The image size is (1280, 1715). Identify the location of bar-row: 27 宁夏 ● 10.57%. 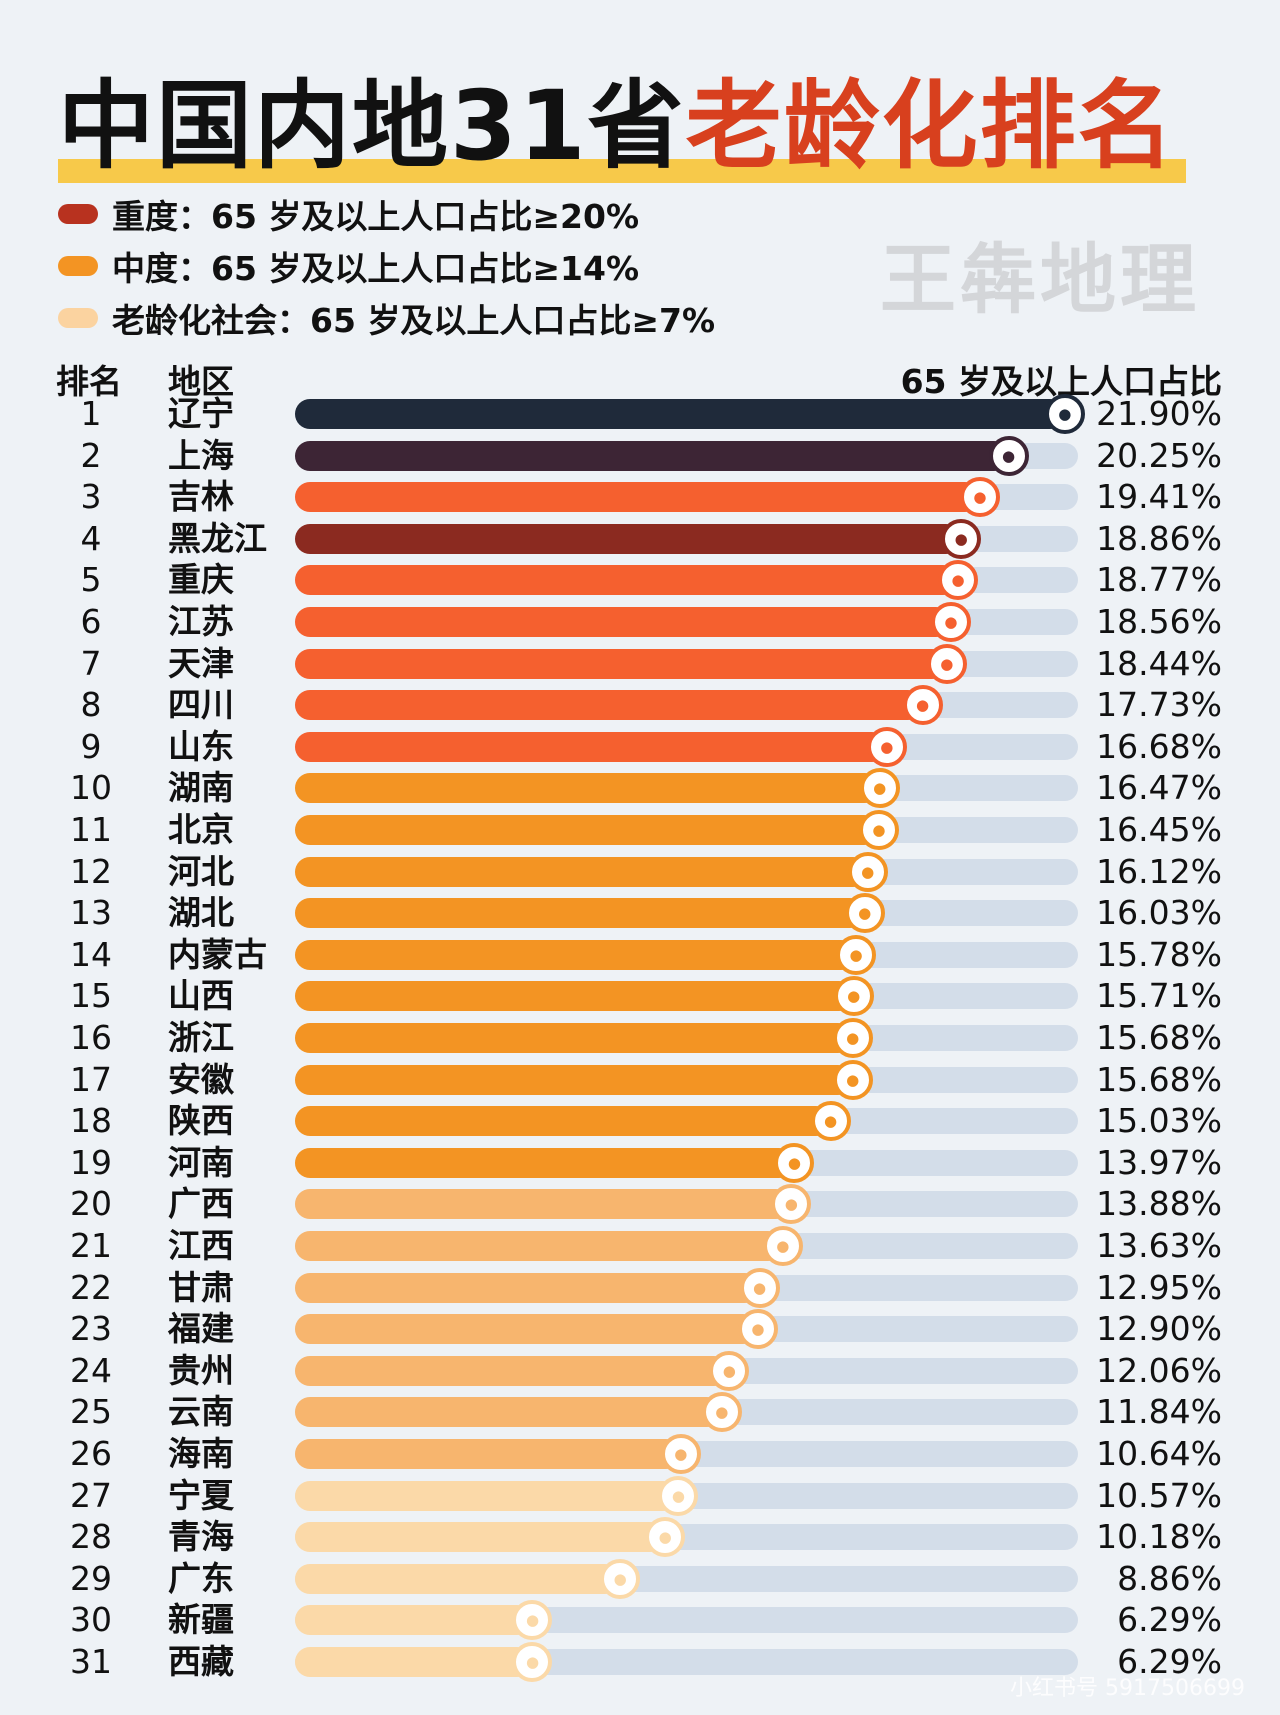
(640, 1496).